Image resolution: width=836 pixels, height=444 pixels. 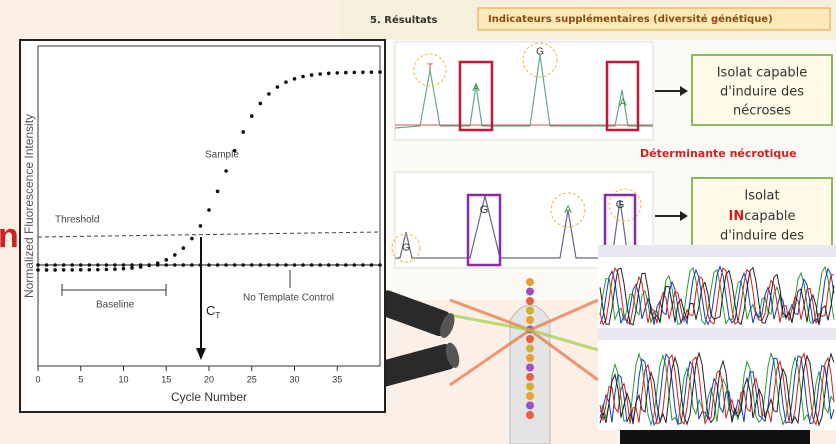 I want to click on result-text: INcapable, so click(x=762, y=216).